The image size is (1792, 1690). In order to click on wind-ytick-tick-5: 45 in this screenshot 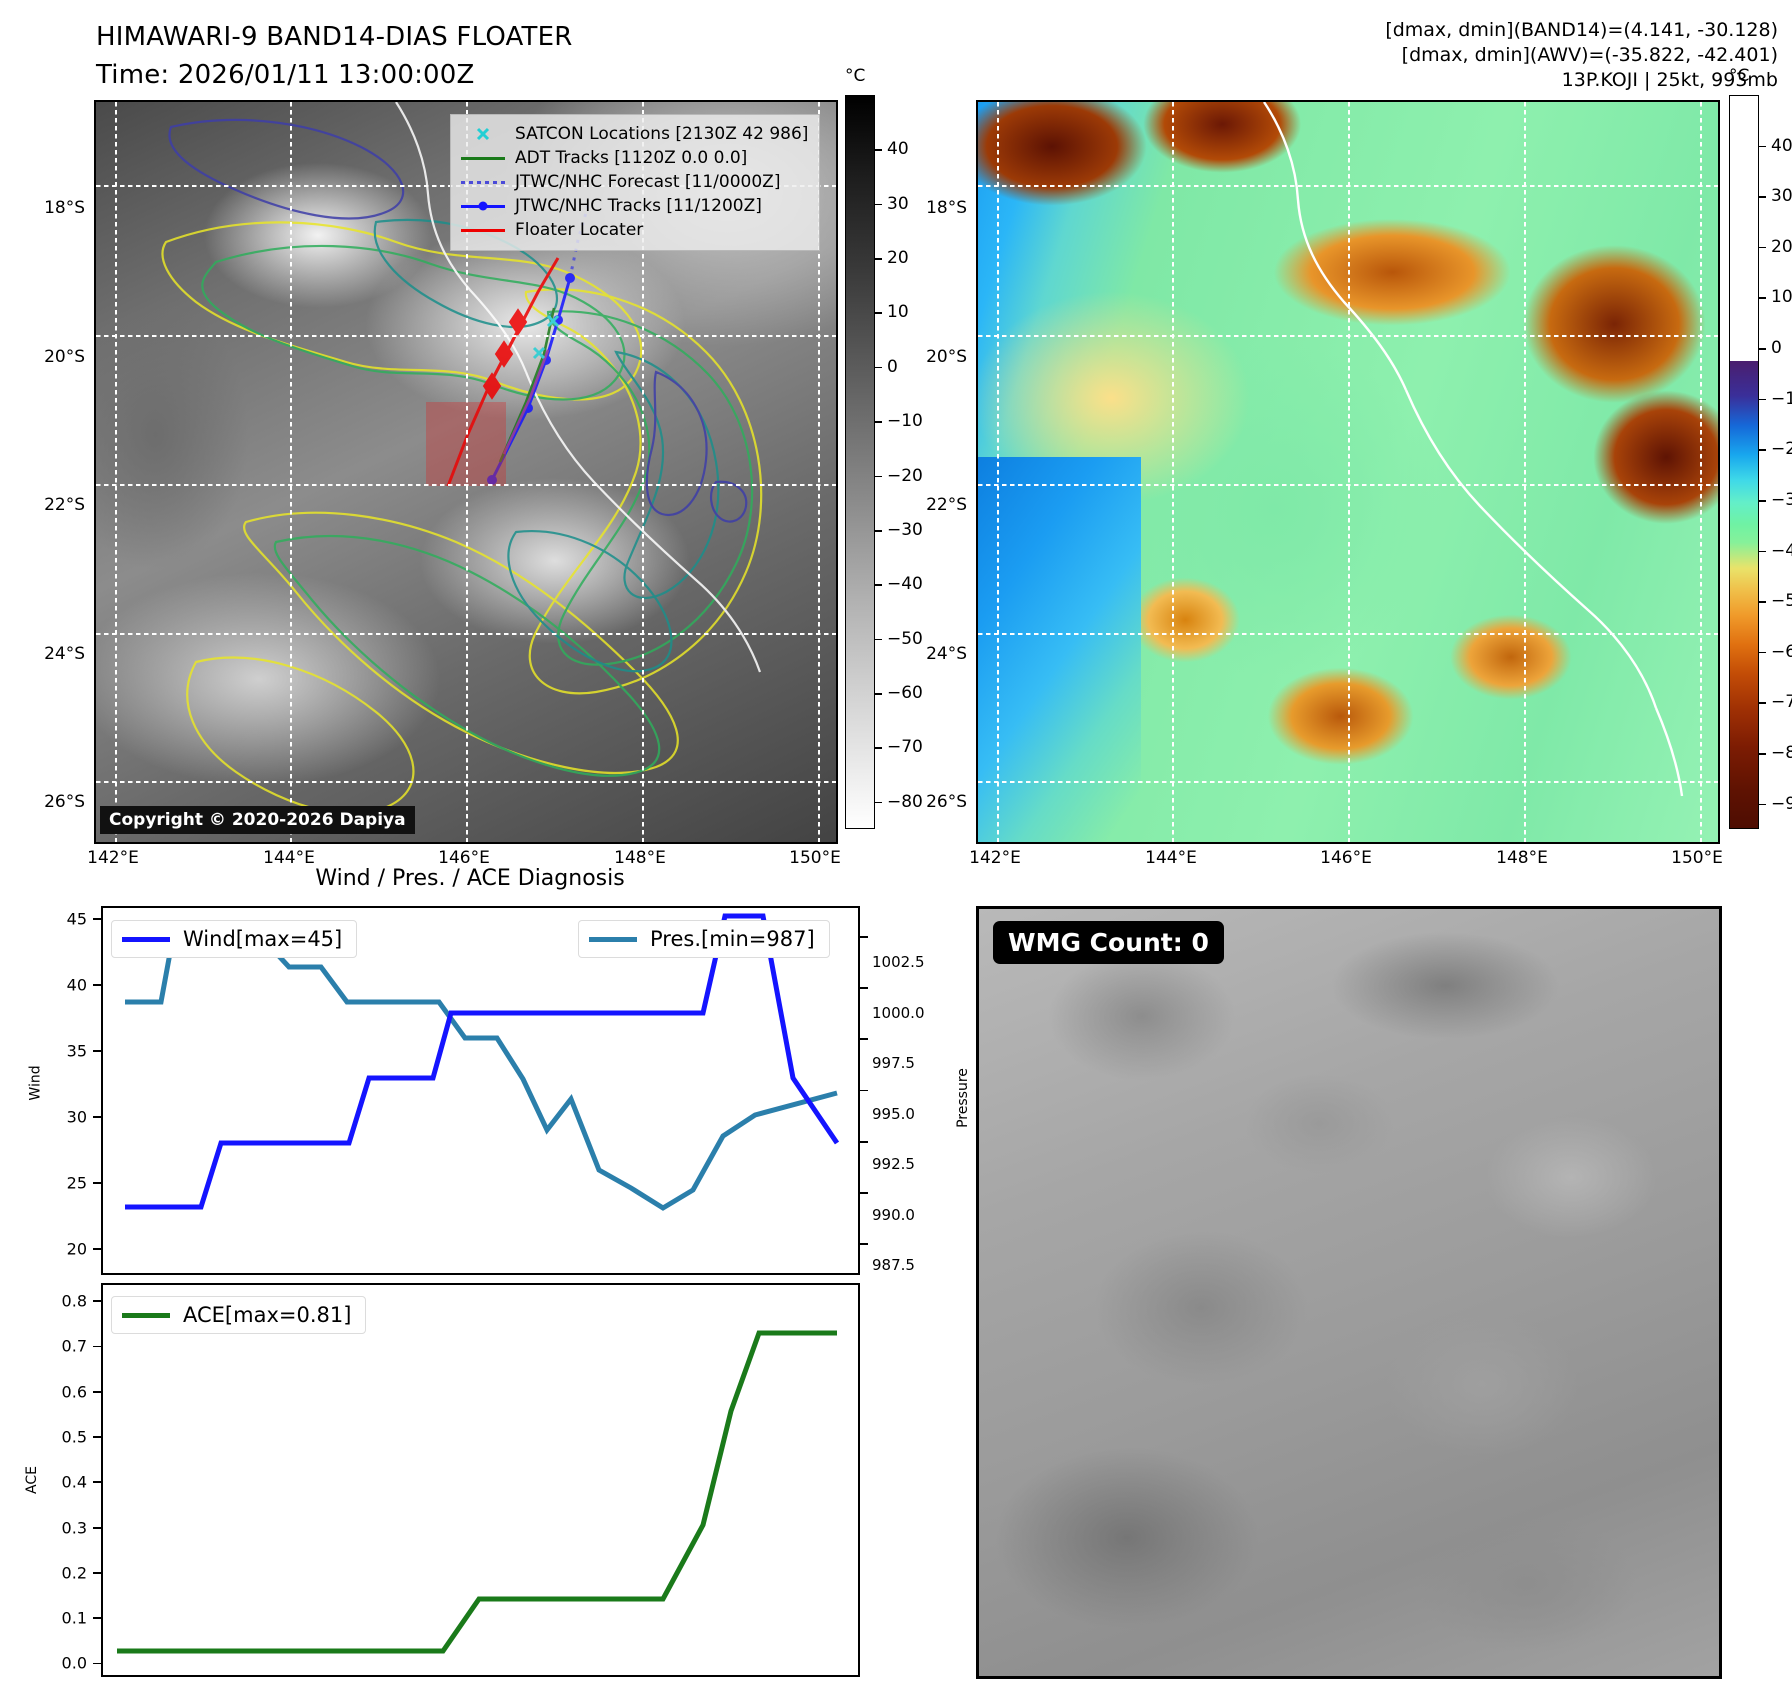, I will do `click(76, 919)`.